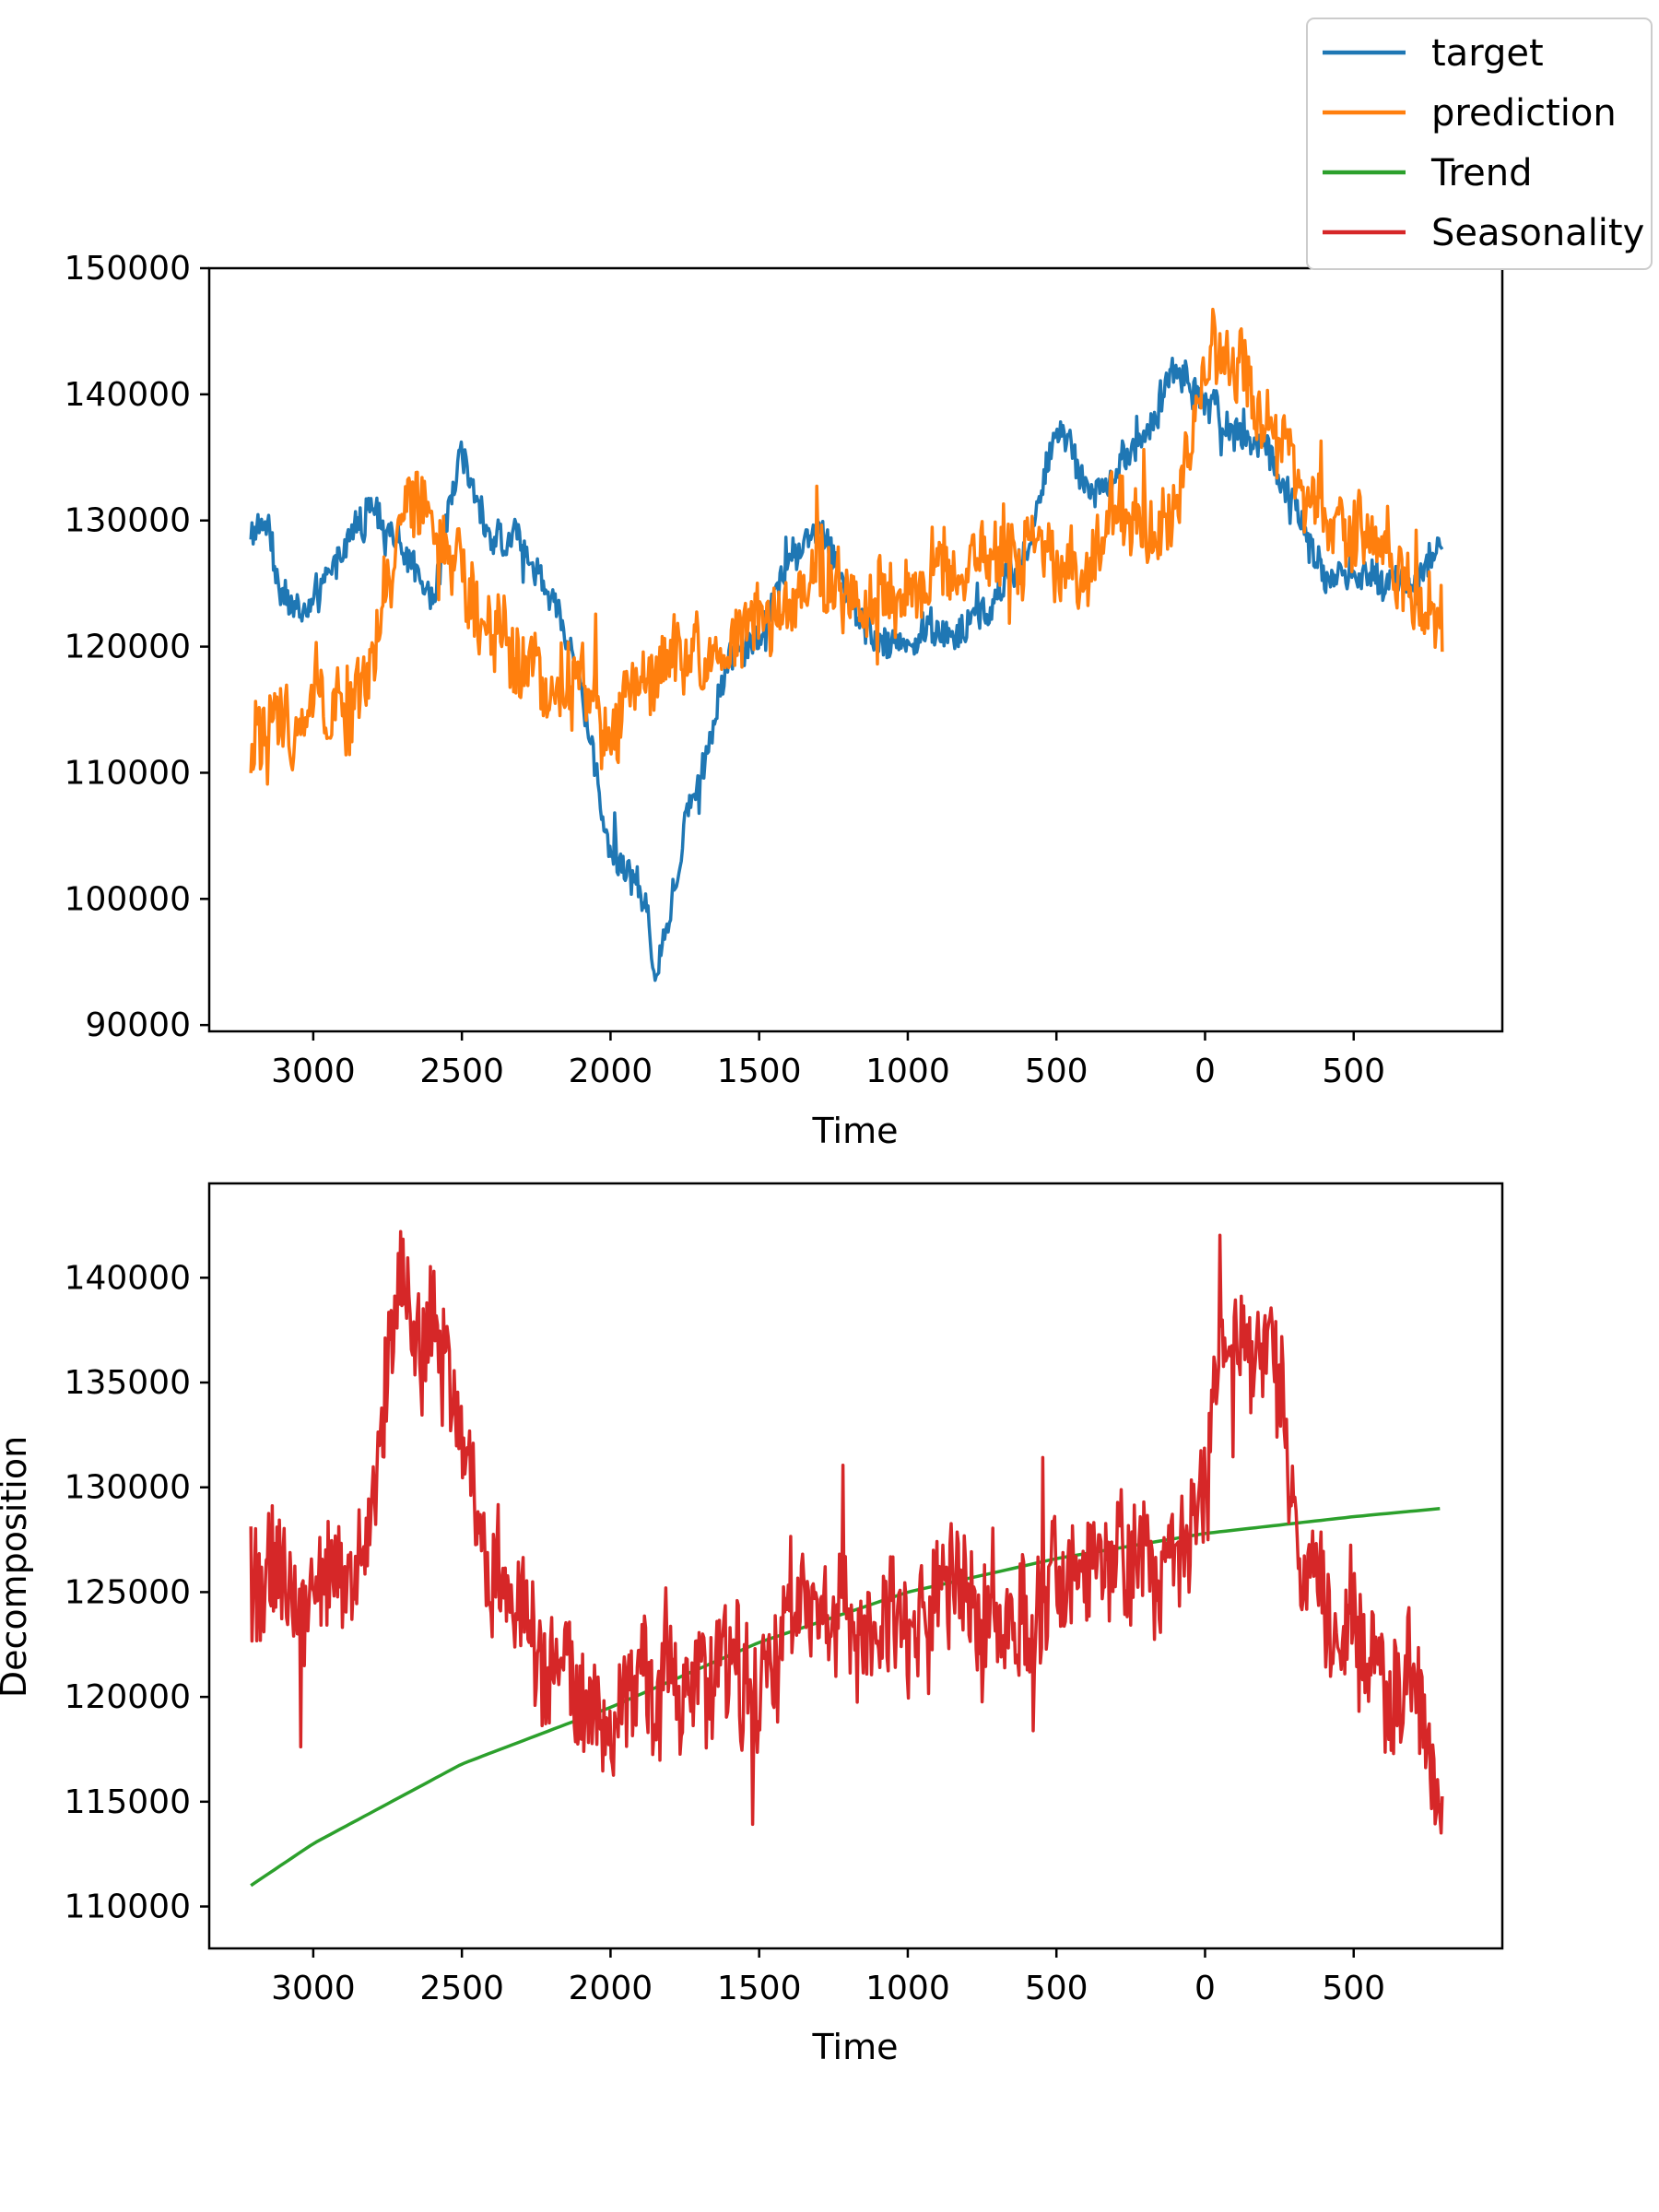 The image size is (1659, 2212). What do you see at coordinates (313, 1071) in the screenshot?
I see `top-x-tick-label: 3000` at bounding box center [313, 1071].